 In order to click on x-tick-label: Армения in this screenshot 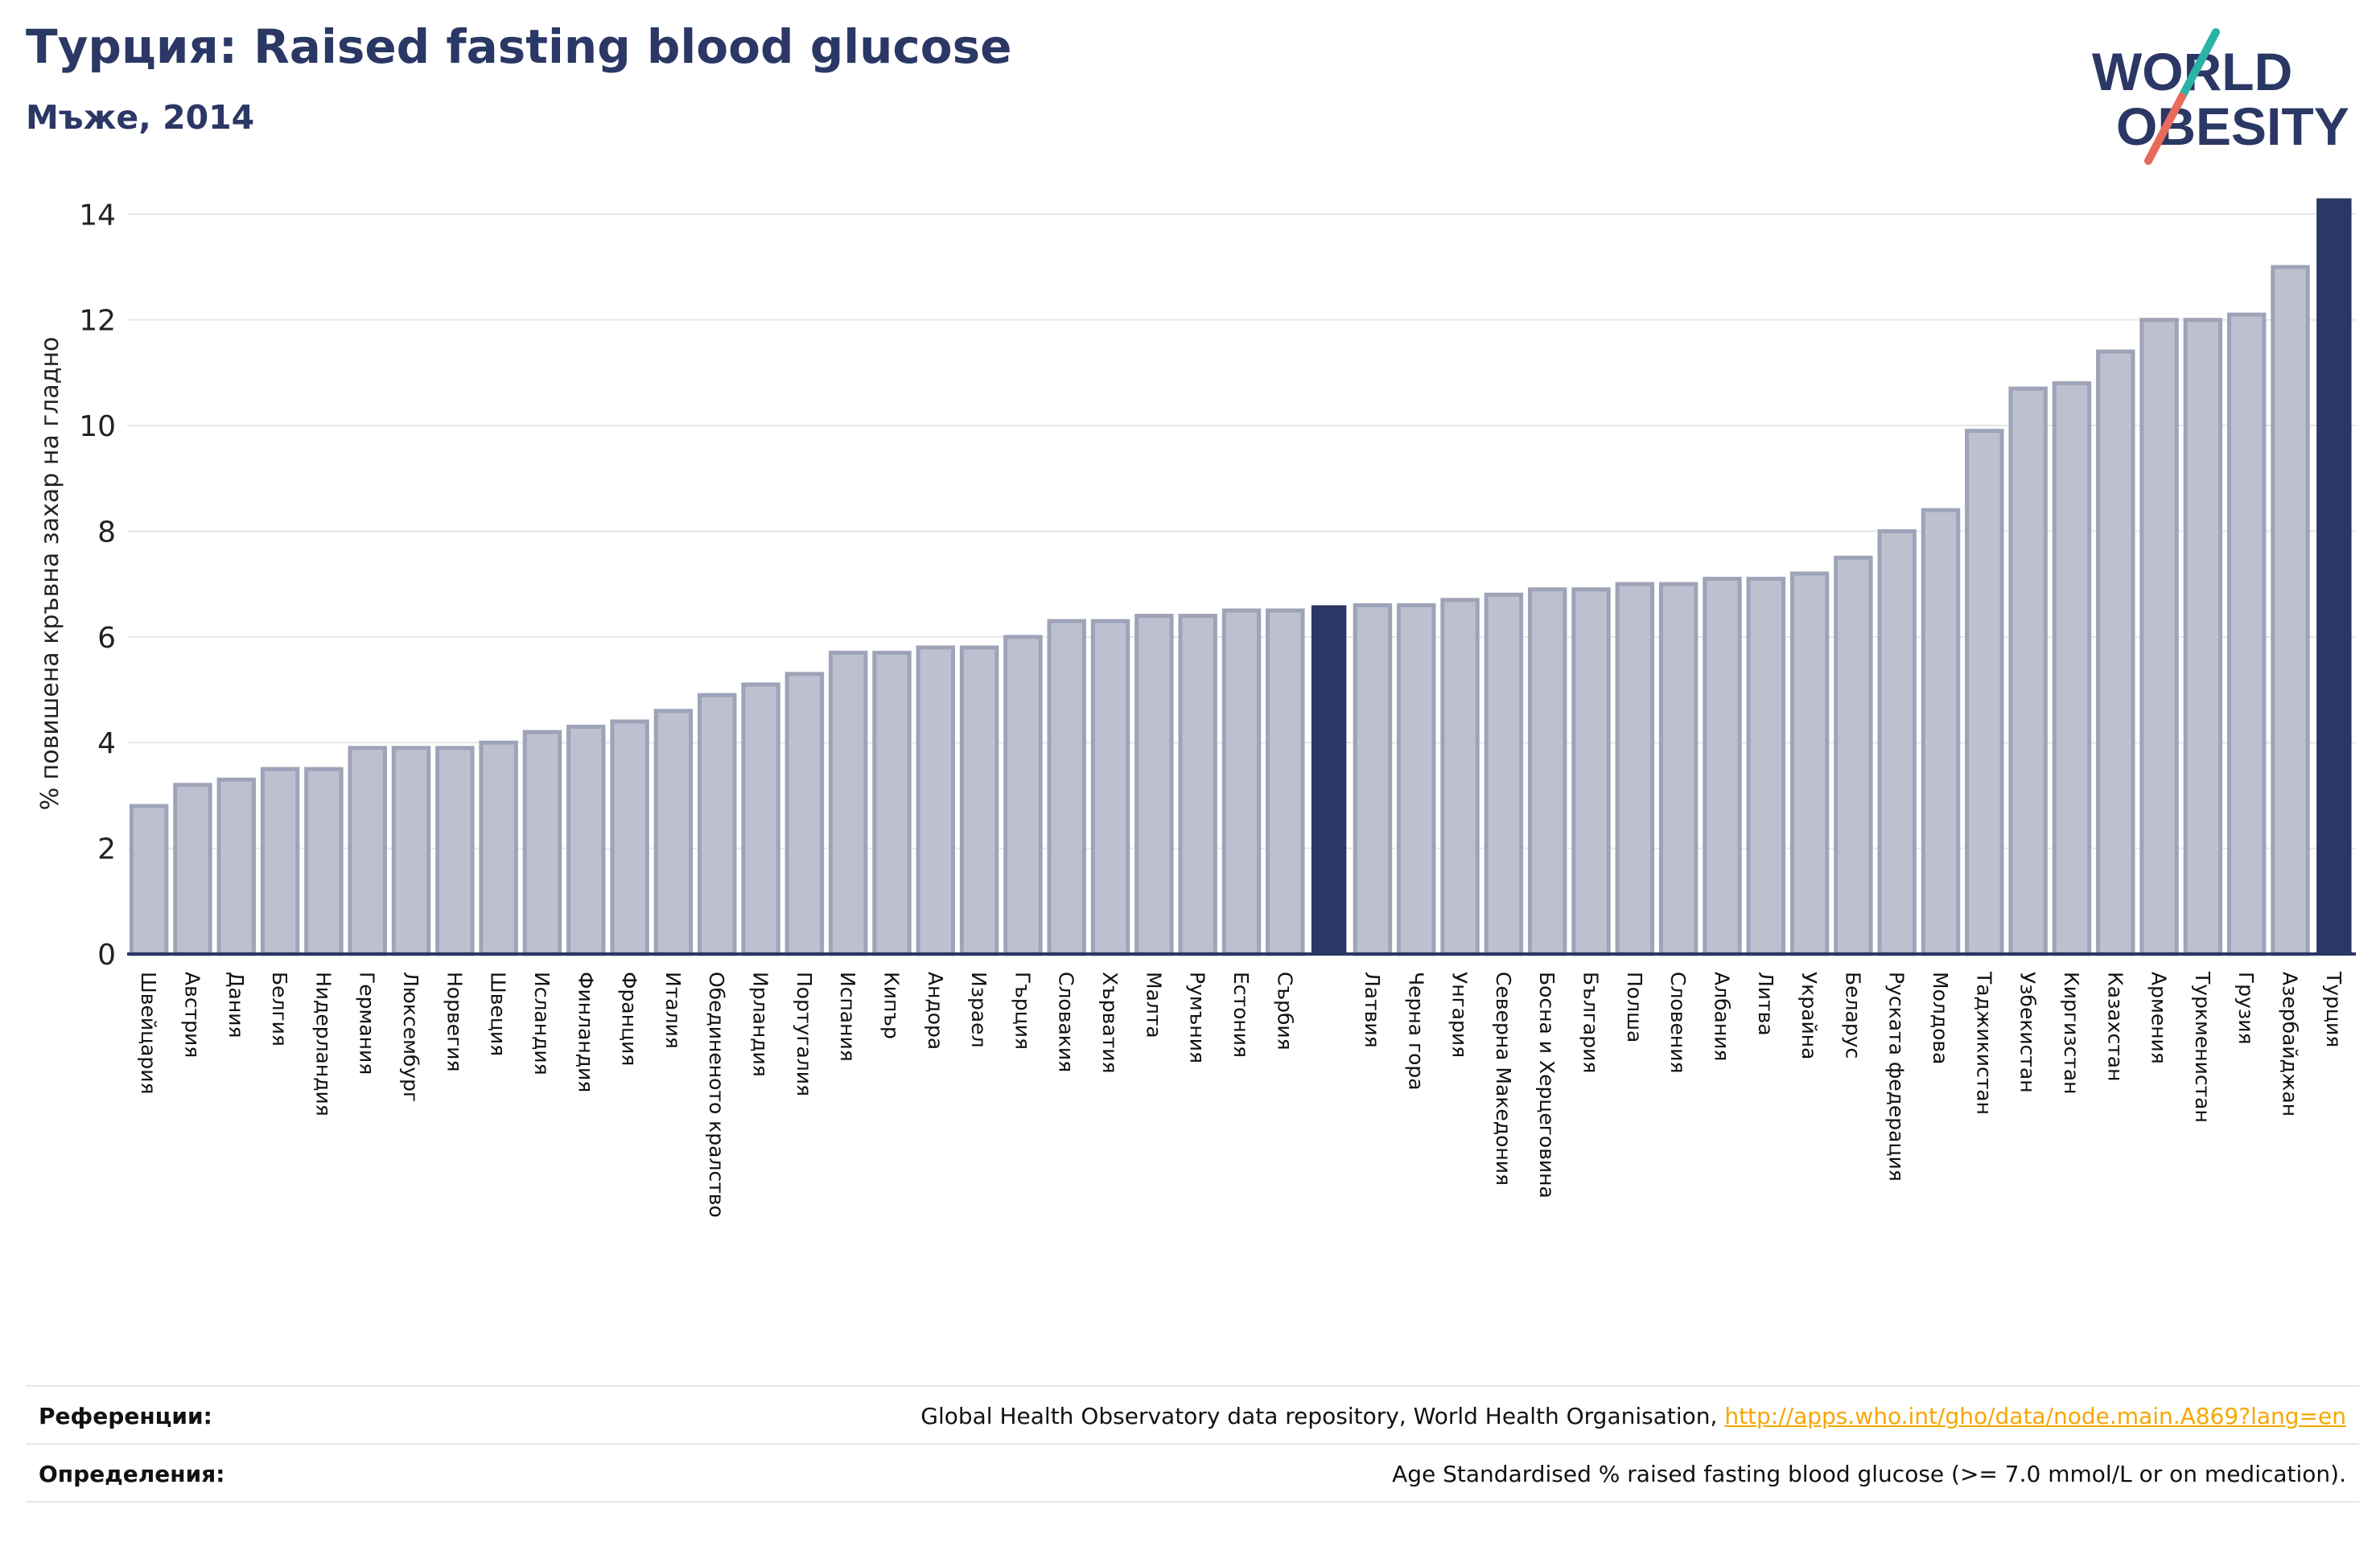, I will do `click(2159, 1018)`.